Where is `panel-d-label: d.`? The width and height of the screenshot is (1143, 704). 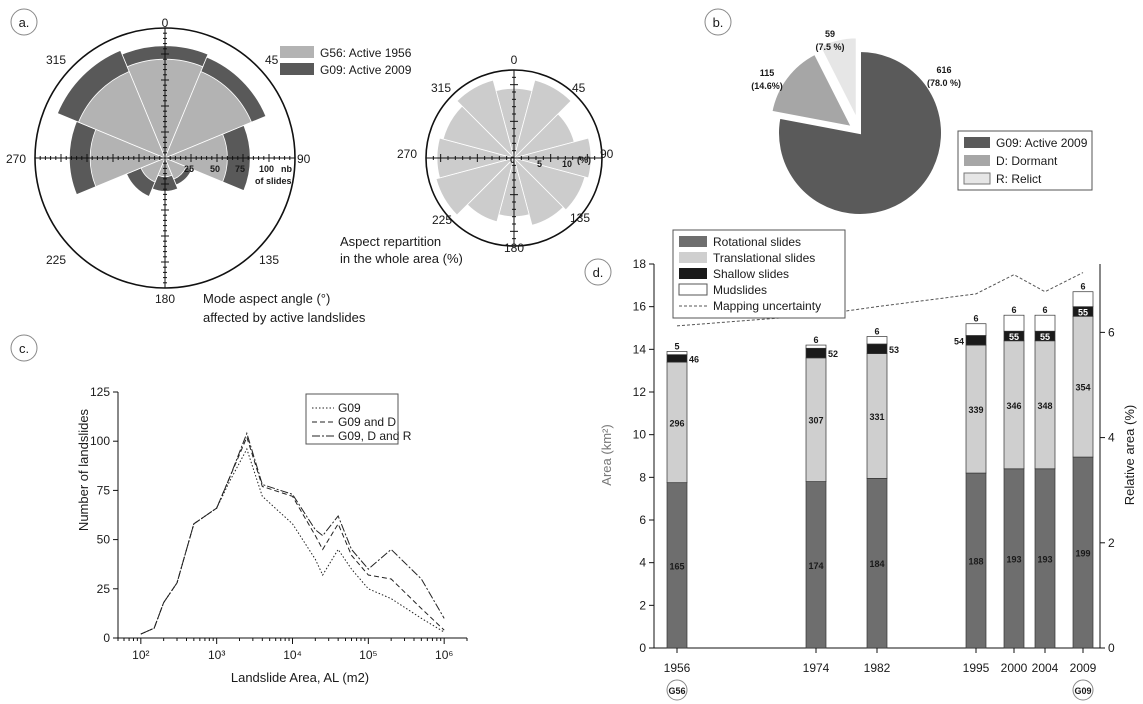
panel-d-label: d. is located at coordinates (598, 272).